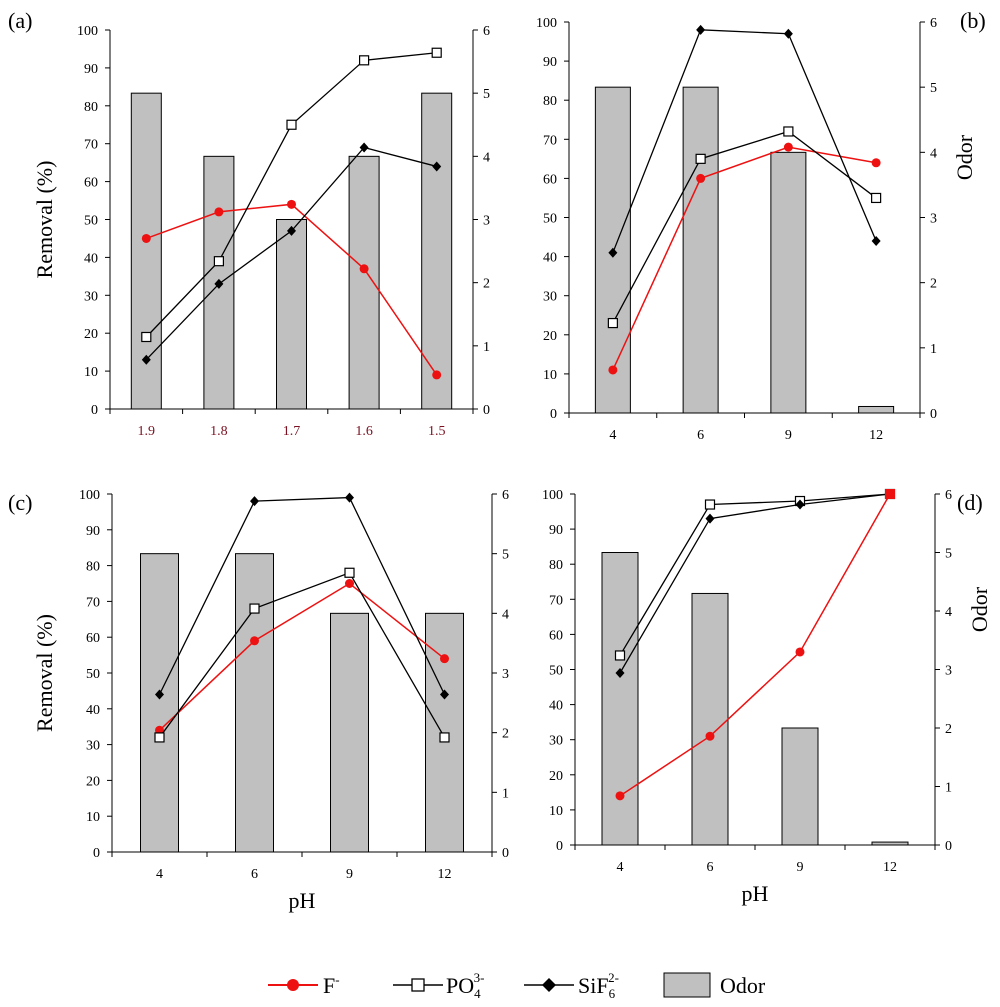  Describe the element at coordinates (800, 867) in the screenshot. I see `x-axis-tick-label: 9` at that location.